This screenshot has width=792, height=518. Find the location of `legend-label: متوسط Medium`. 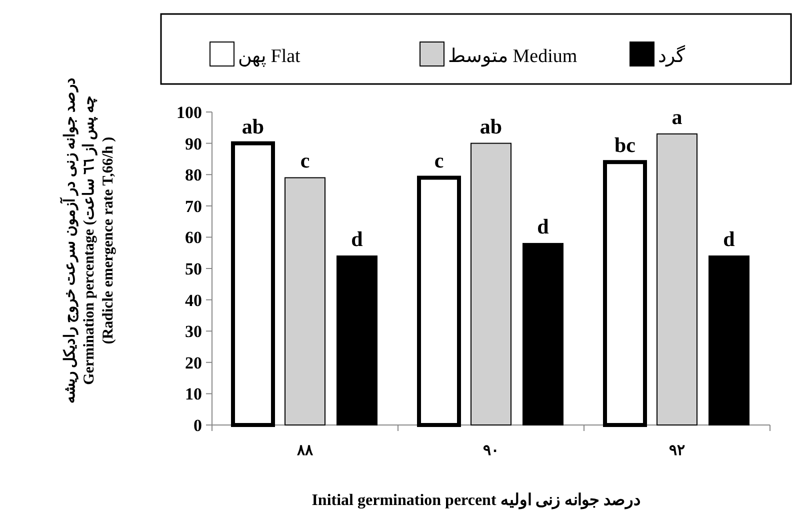

legend-label: متوسط Medium is located at coordinates (513, 56).